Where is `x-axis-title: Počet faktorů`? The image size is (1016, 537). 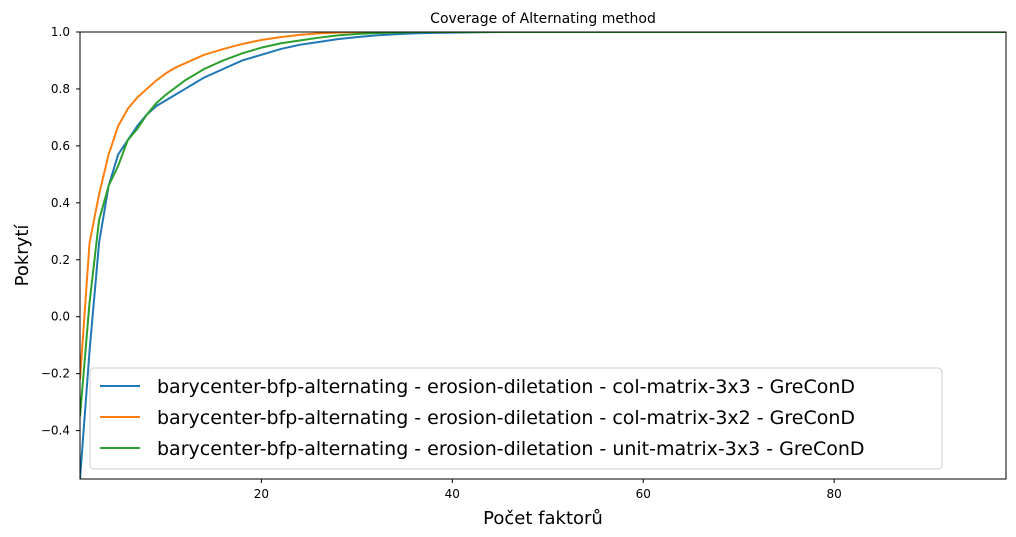
x-axis-title: Počet faktorů is located at coordinates (543, 518).